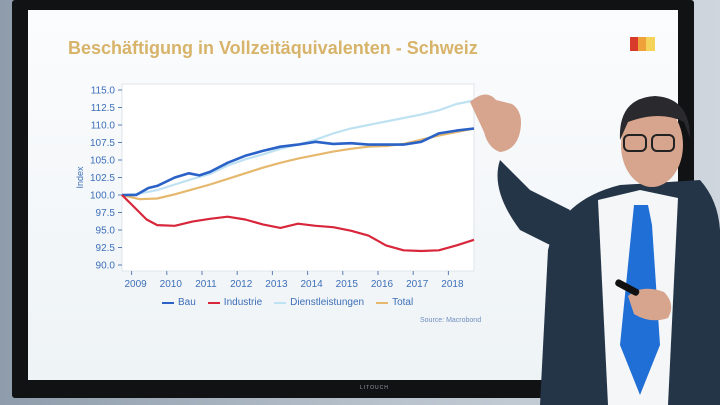 The width and height of the screenshot is (720, 405). I want to click on x-tick-label: 2014, so click(311, 284).